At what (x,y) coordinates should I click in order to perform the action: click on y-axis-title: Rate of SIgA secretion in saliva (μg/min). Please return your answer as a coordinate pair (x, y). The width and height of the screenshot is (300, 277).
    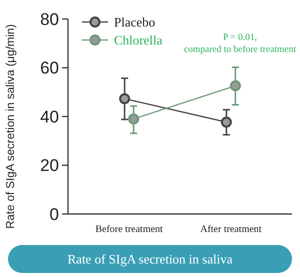
    Looking at the image, I should click on (11, 126).